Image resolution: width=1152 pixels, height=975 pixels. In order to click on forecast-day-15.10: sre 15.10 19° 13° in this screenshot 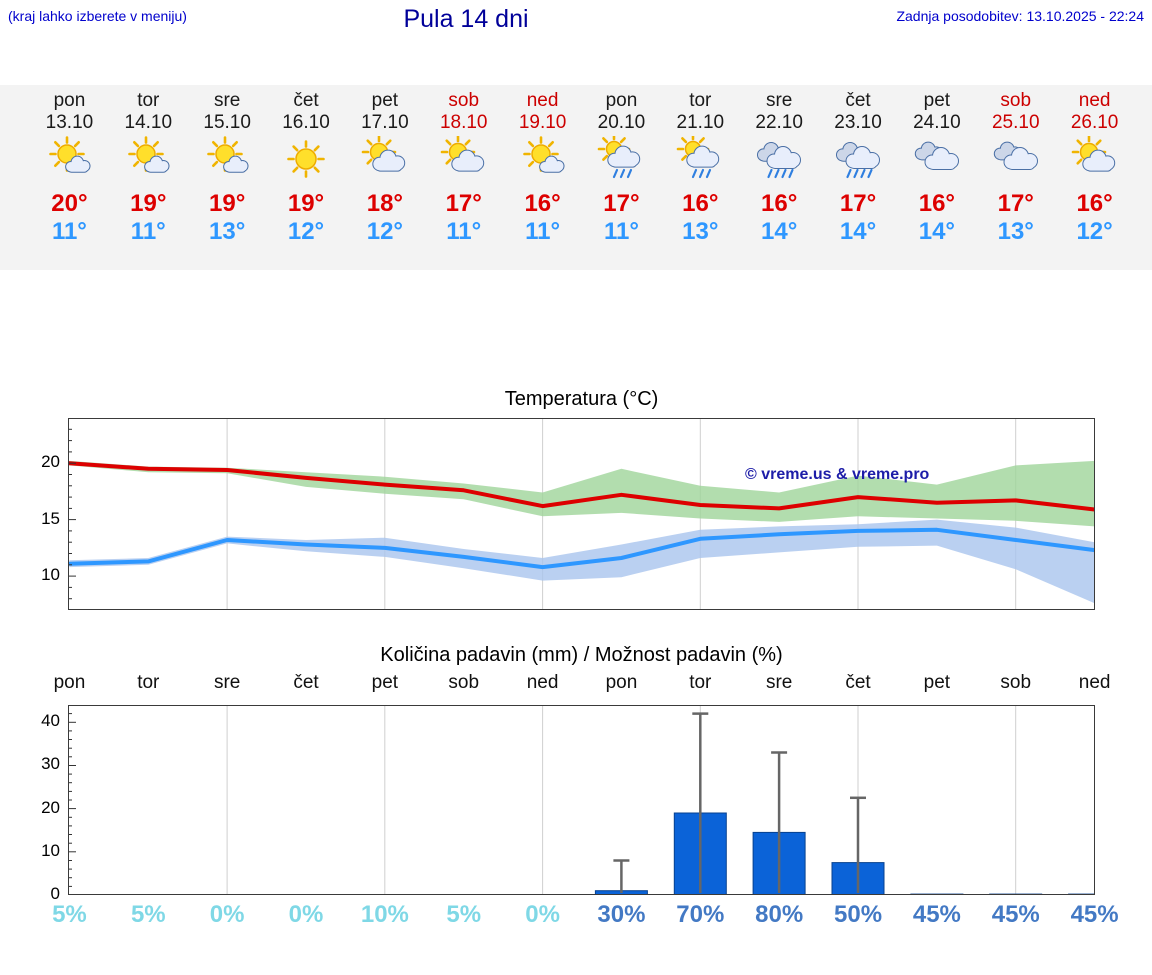, I will do `click(227, 180)`.